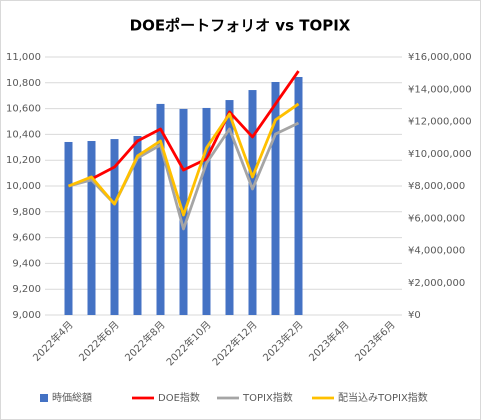  I want to click on y-tick-label: 10,600, so click(23, 109).